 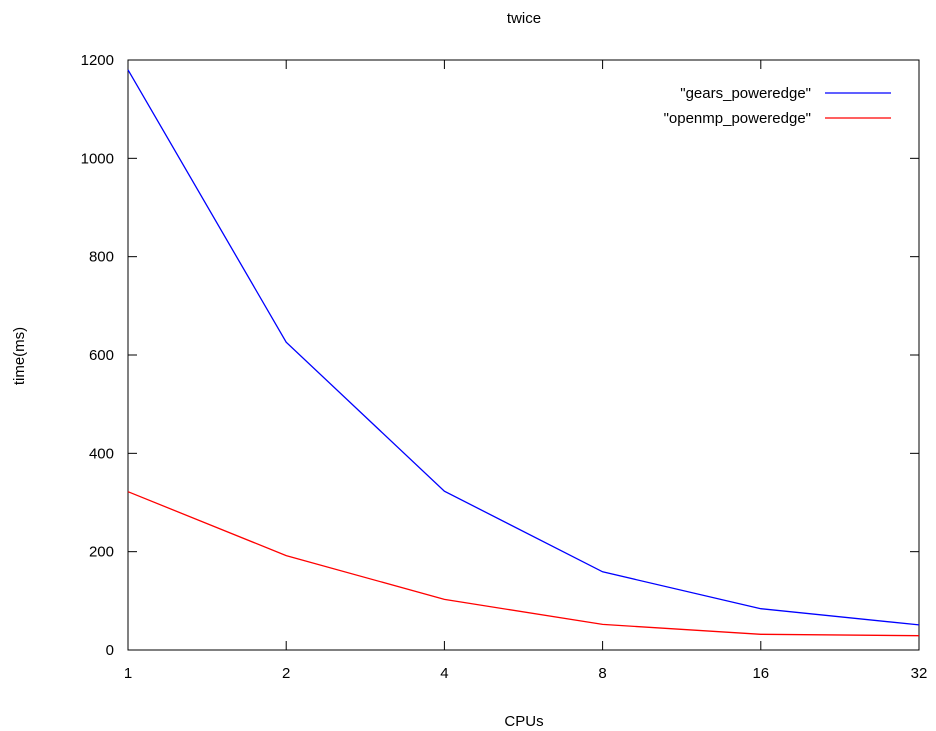 What do you see at coordinates (101, 257) in the screenshot?
I see `y-tick-label: 800` at bounding box center [101, 257].